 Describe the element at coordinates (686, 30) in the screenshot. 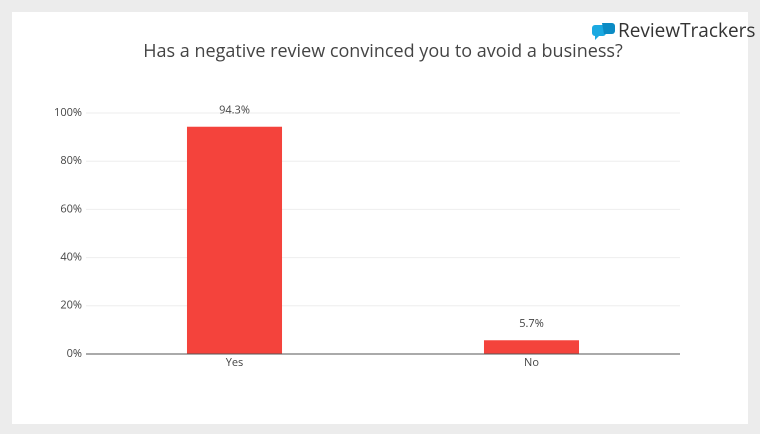

I see `brand-name: ReviewTrackers` at that location.